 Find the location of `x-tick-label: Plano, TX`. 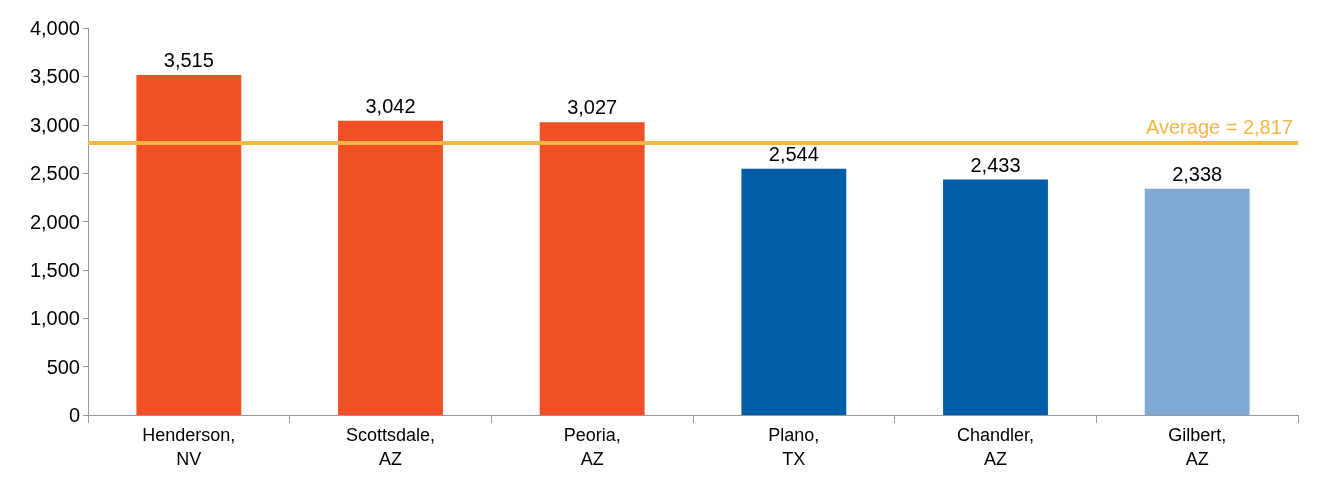

x-tick-label: Plano, TX is located at coordinates (794, 447).